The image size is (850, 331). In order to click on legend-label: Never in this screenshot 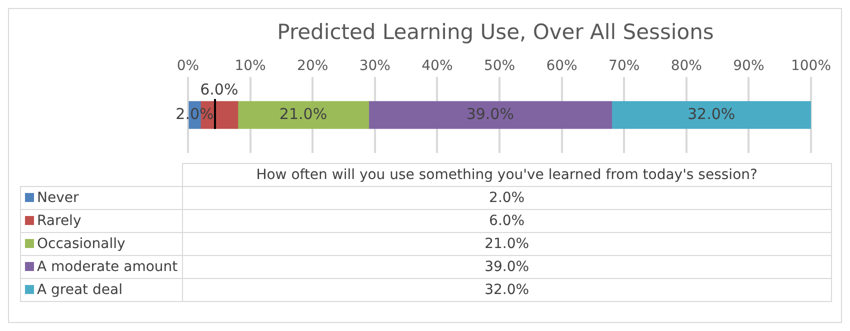, I will do `click(101, 198)`.